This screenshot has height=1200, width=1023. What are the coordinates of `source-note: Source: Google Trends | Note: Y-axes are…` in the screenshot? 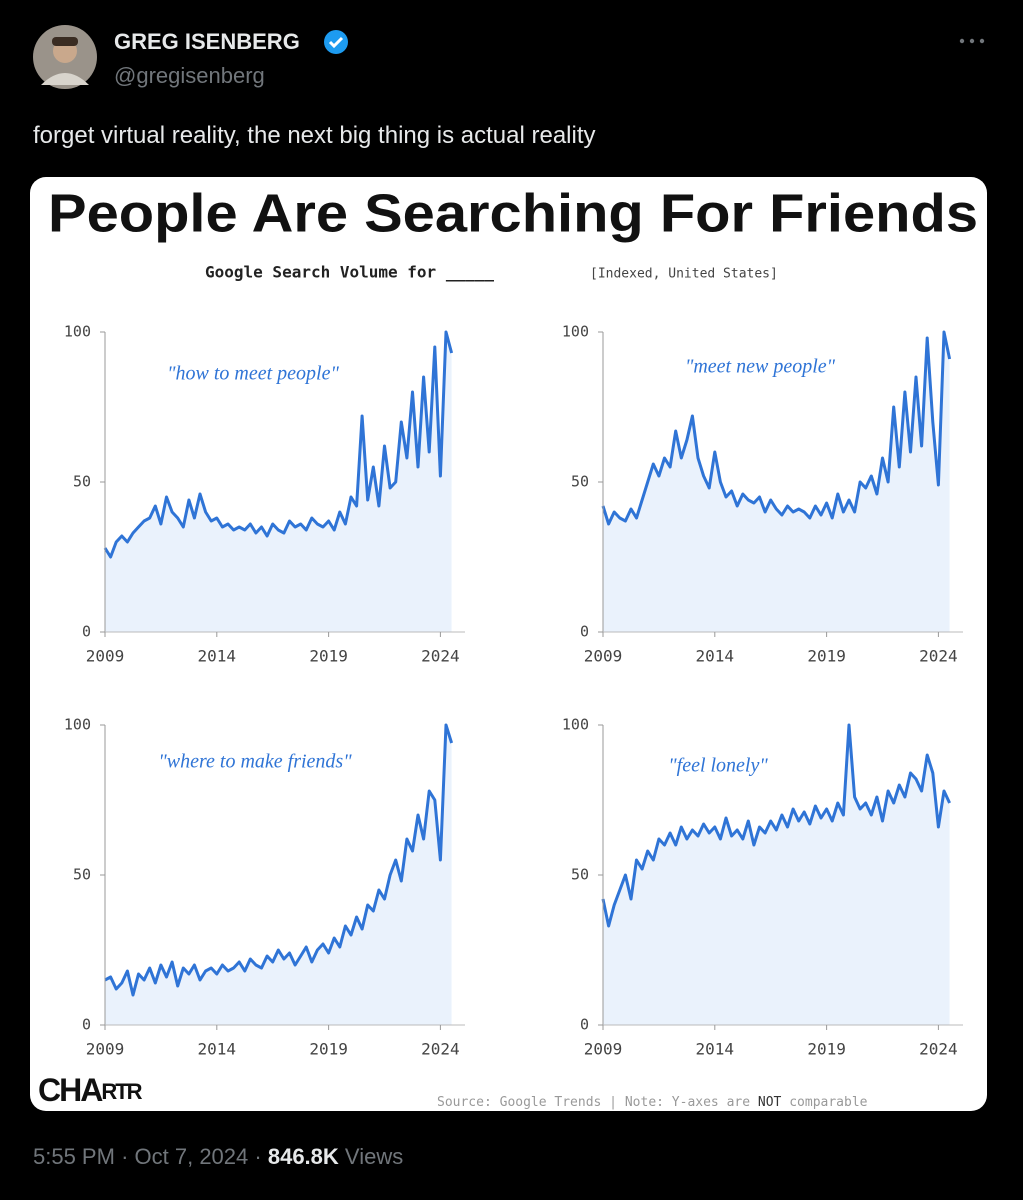 It's located at (652, 1102).